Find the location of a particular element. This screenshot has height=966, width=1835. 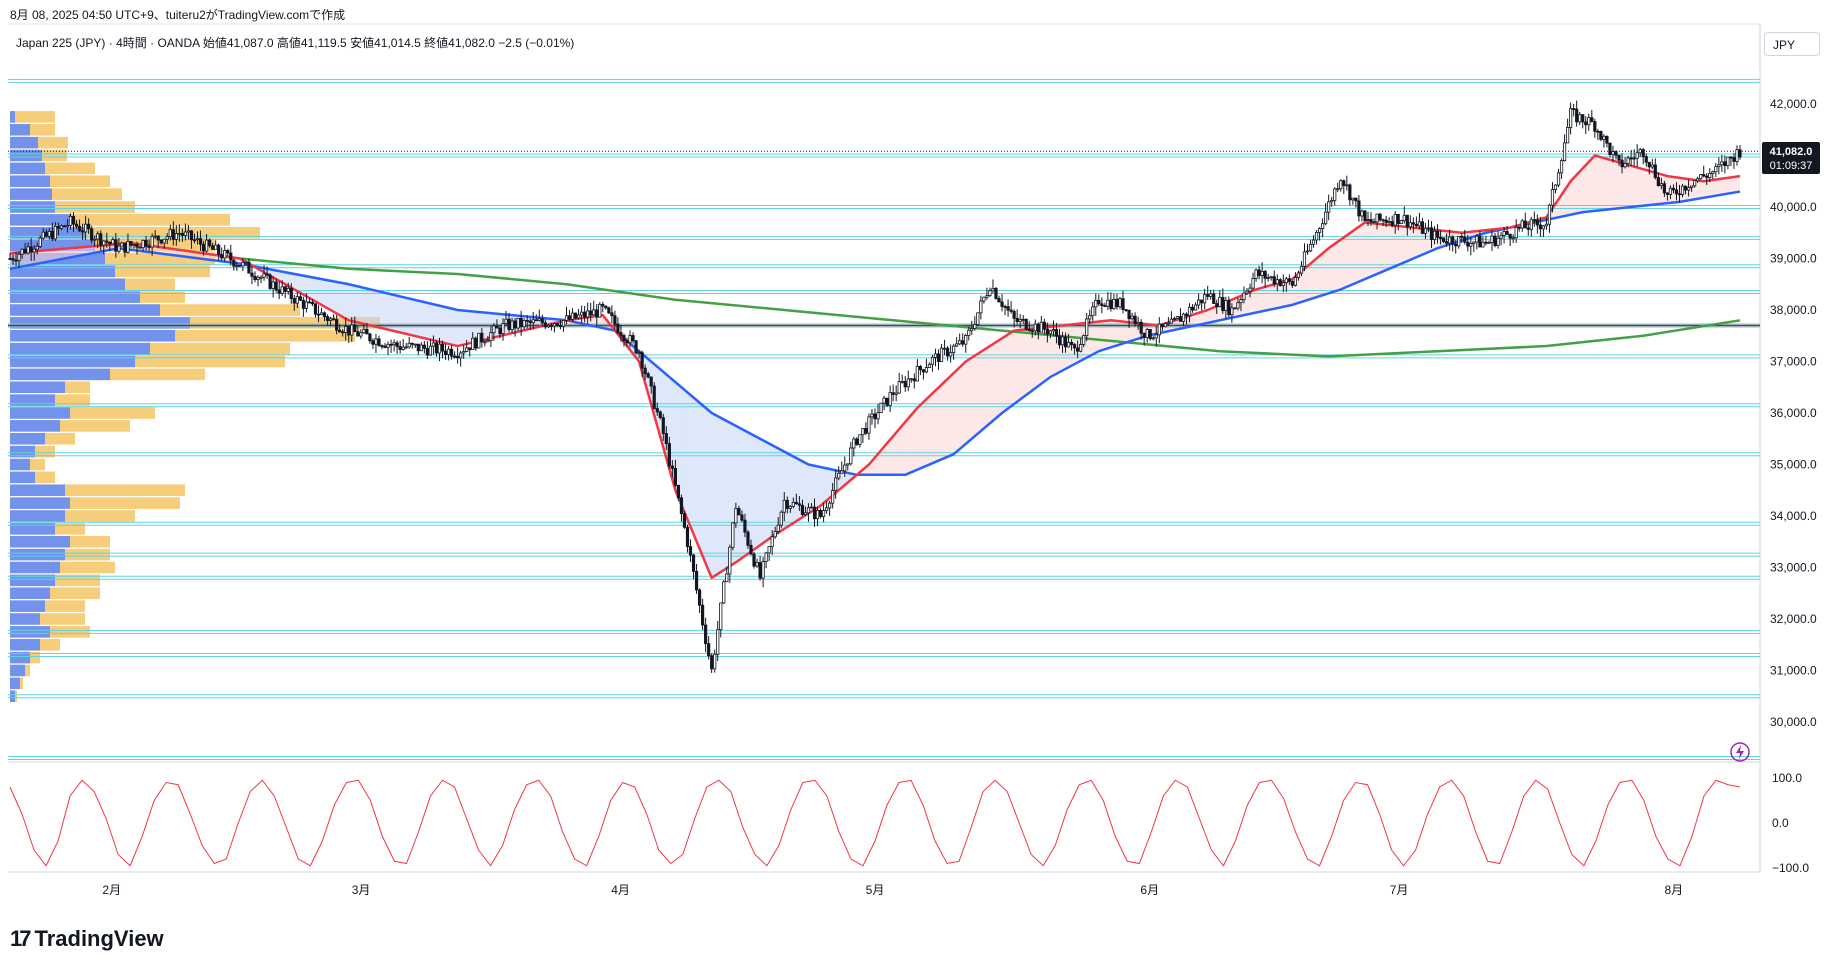

symbol-name: Japan 225 (JPY) is located at coordinates (61, 43).